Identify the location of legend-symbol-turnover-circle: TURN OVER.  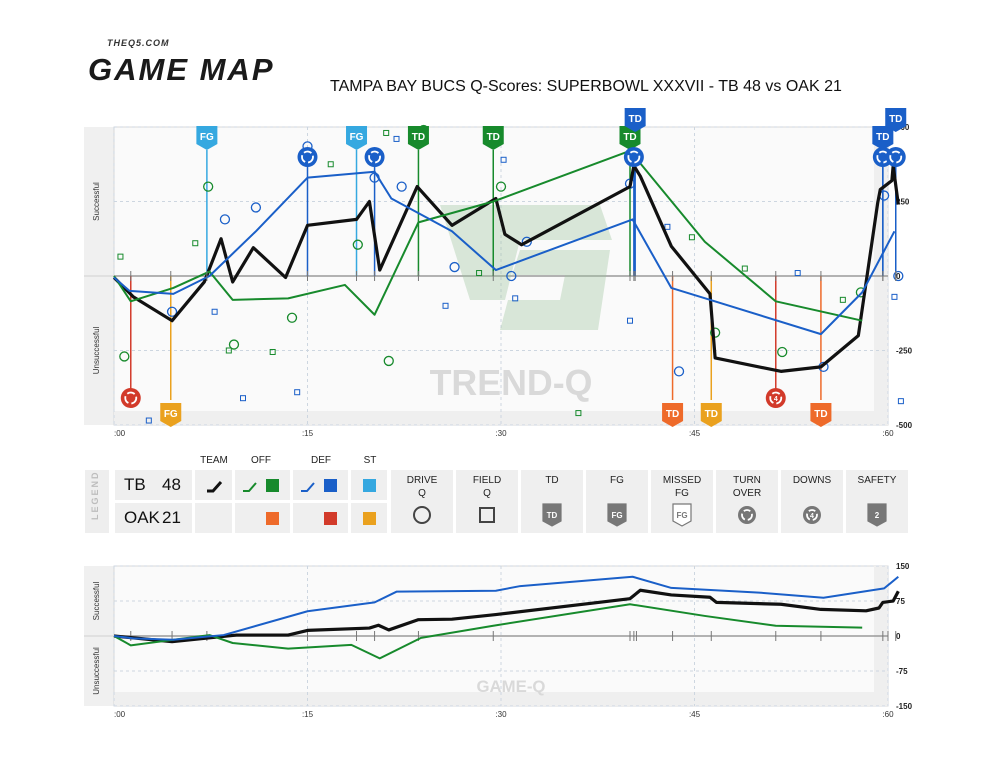
(747, 501).